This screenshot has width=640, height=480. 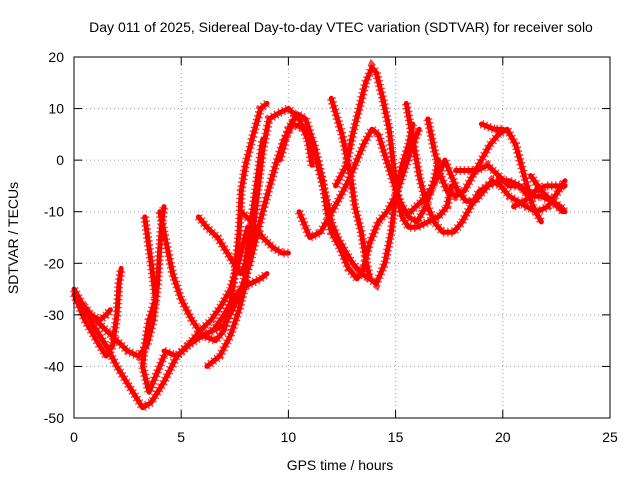 What do you see at coordinates (56, 57) in the screenshot?
I see `y-tick-label: 20` at bounding box center [56, 57].